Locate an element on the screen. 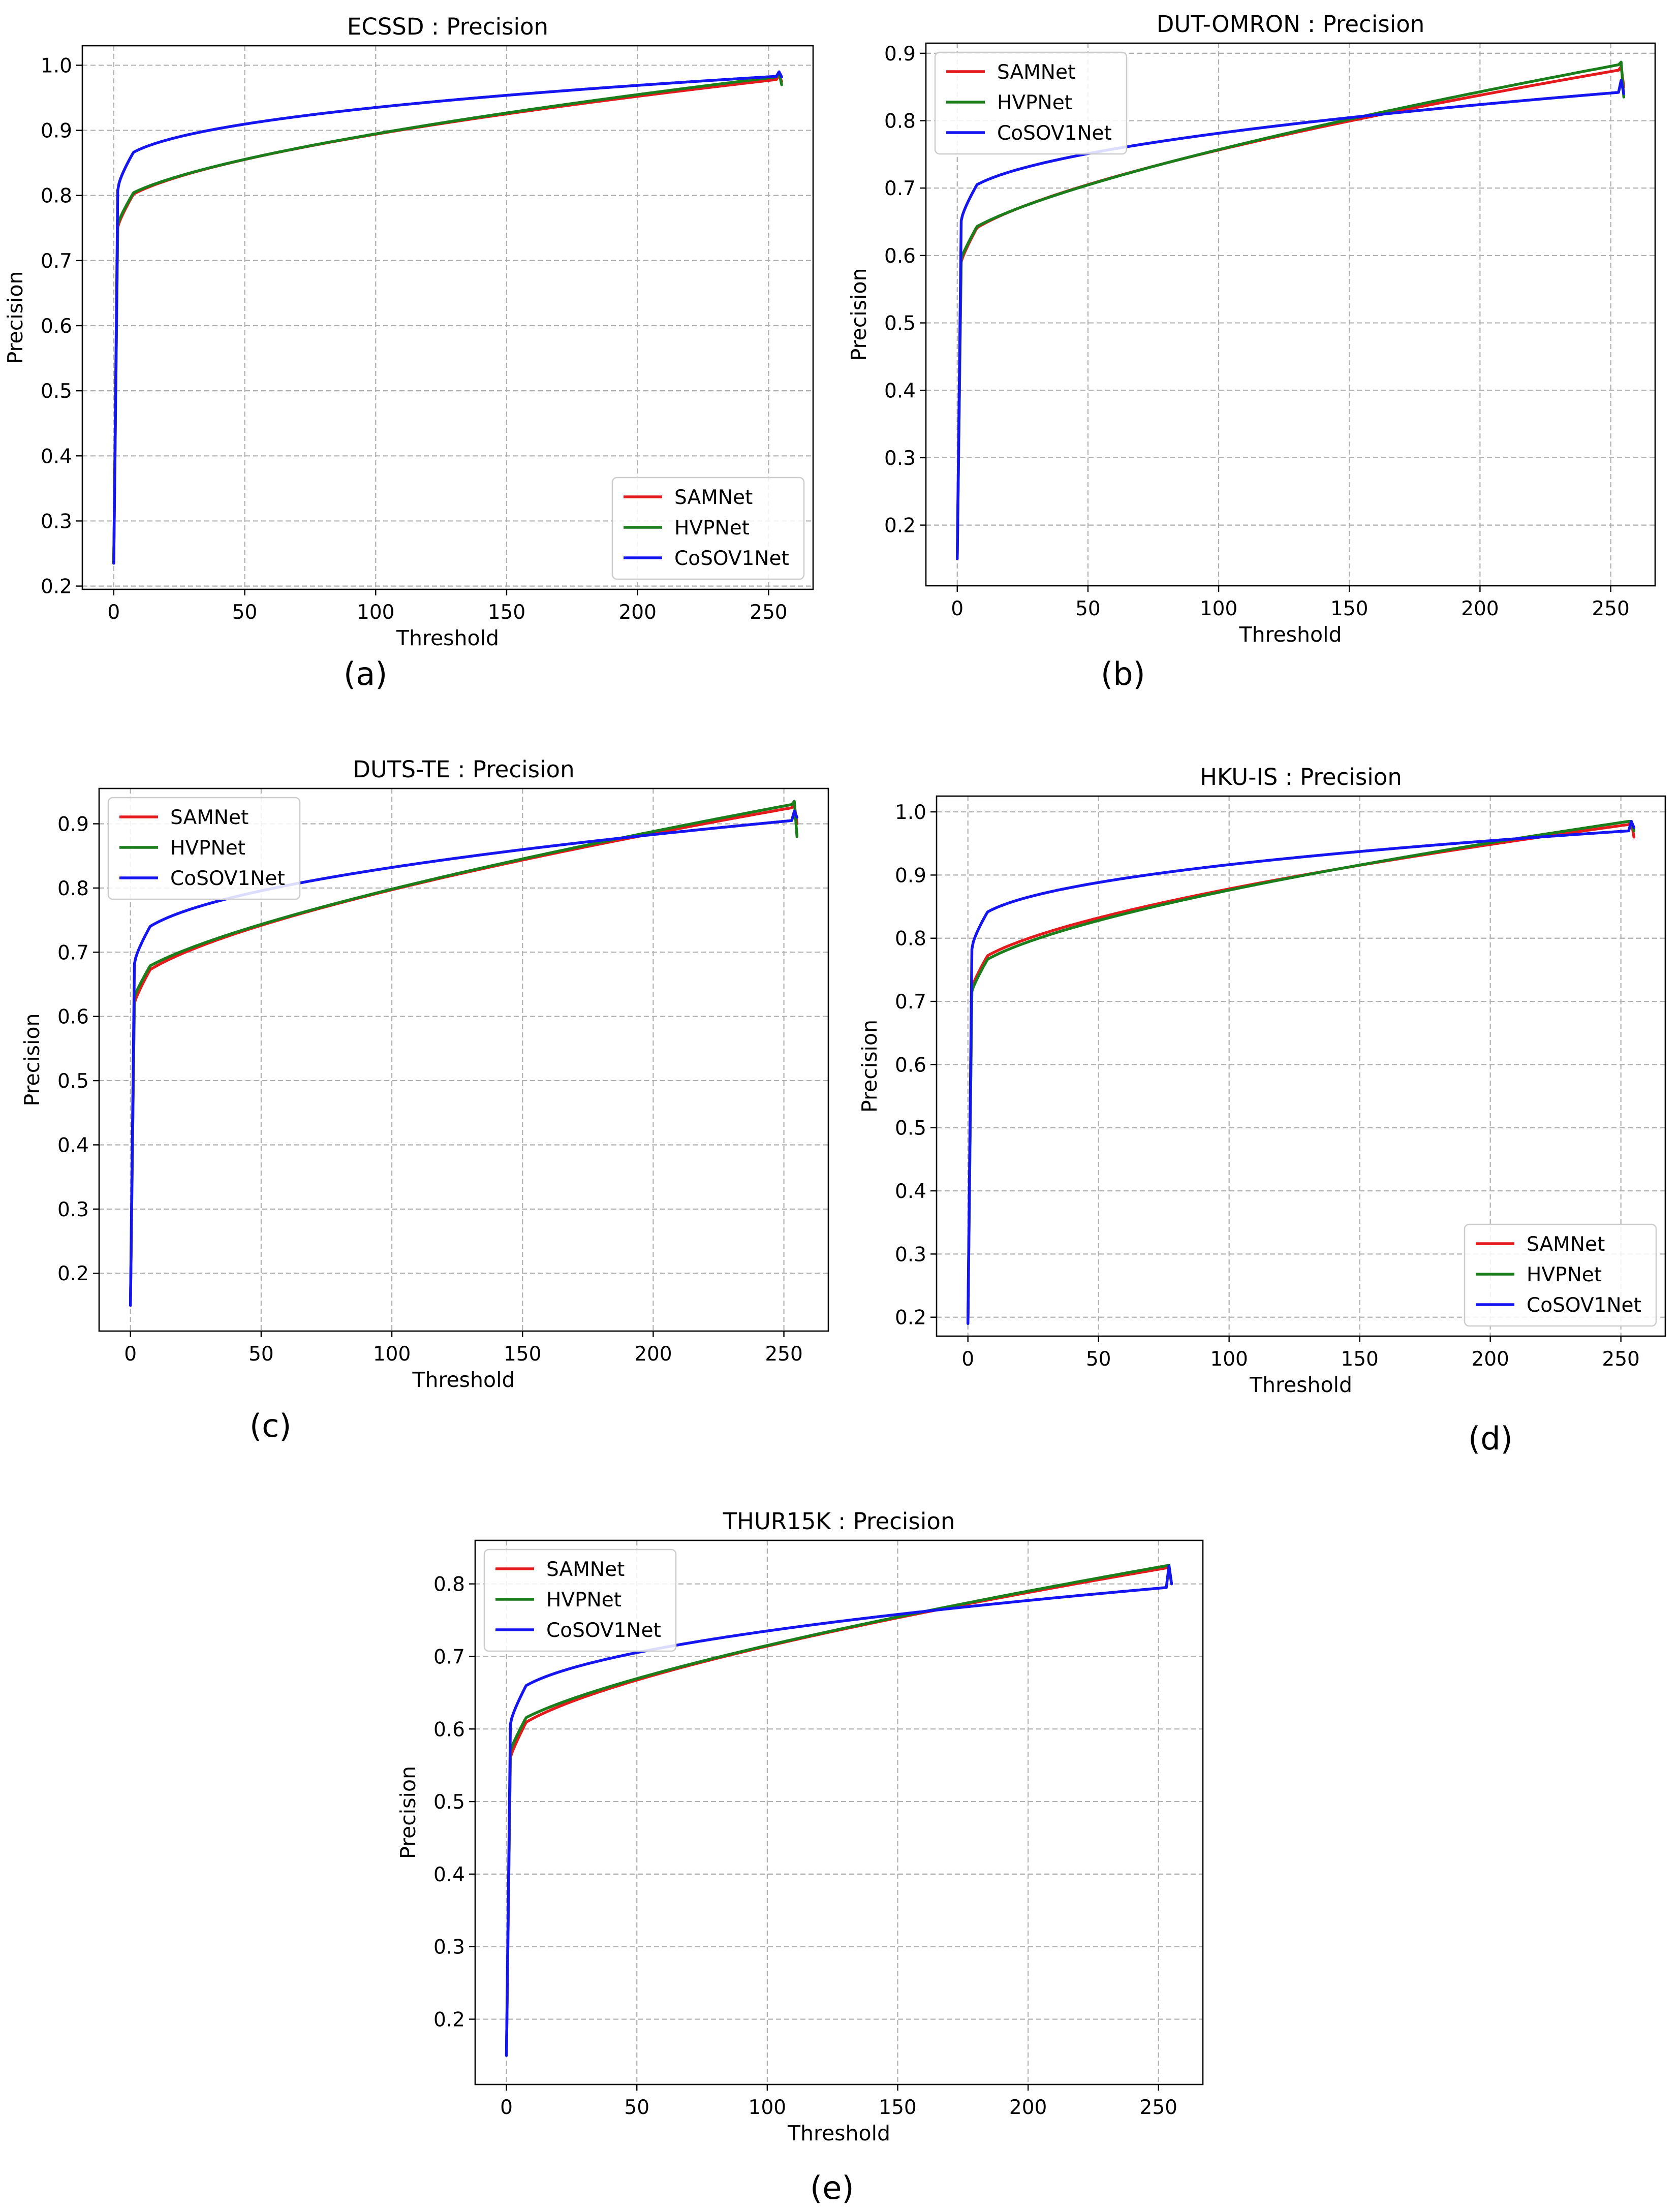  caption-b: (b) is located at coordinates (1123, 674).